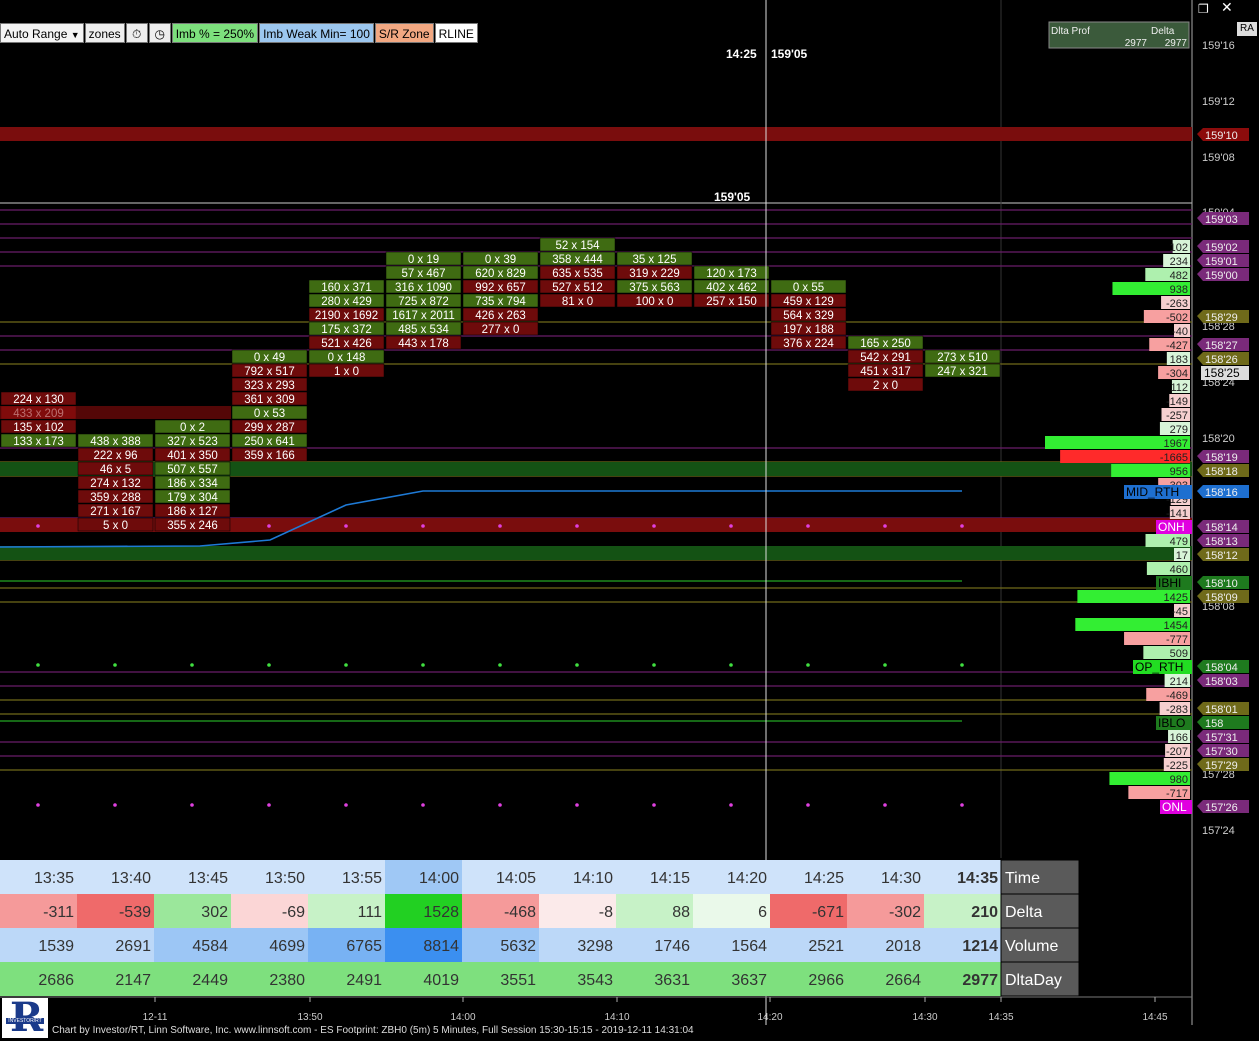 This screenshot has height=1041, width=1259. What do you see at coordinates (346, 288) in the screenshot?
I see `footprint-cell-text: 160 x 371` at bounding box center [346, 288].